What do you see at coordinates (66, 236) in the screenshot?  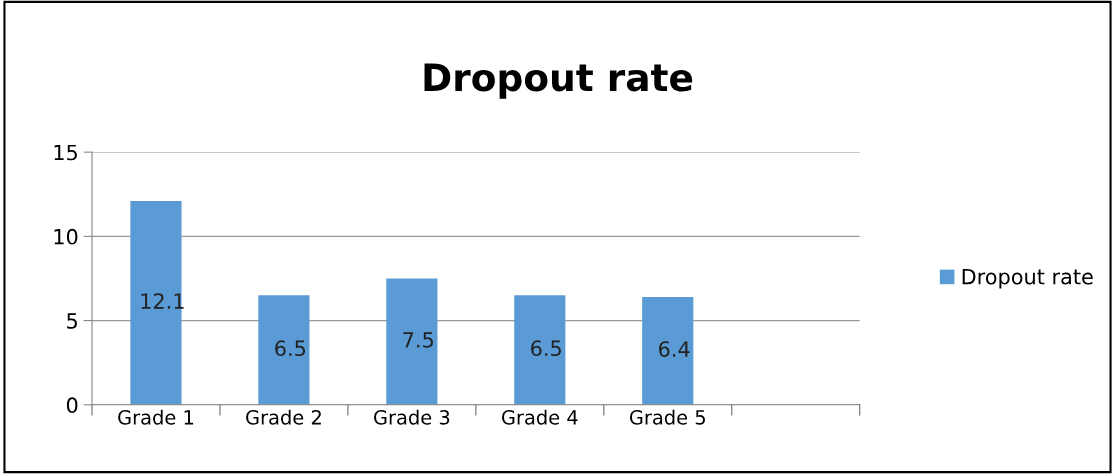 I see `y-tick-label: 10` at bounding box center [66, 236].